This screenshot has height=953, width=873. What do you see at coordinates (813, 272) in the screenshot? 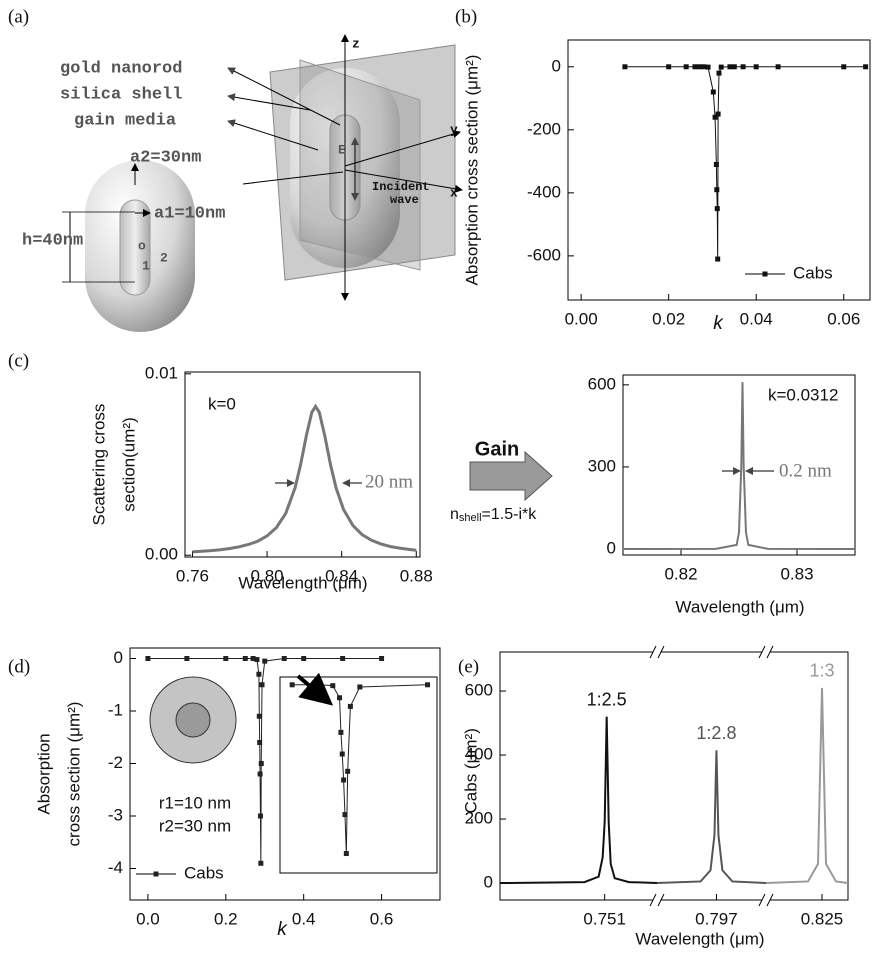
I see `legend-label: Cabs` at bounding box center [813, 272].